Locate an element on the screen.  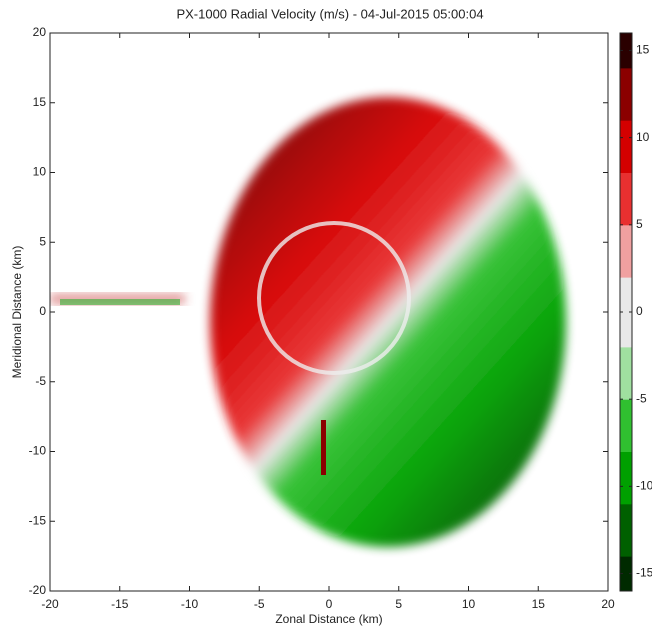
colorbar-tick-label: 0 is located at coordinates (639, 311).